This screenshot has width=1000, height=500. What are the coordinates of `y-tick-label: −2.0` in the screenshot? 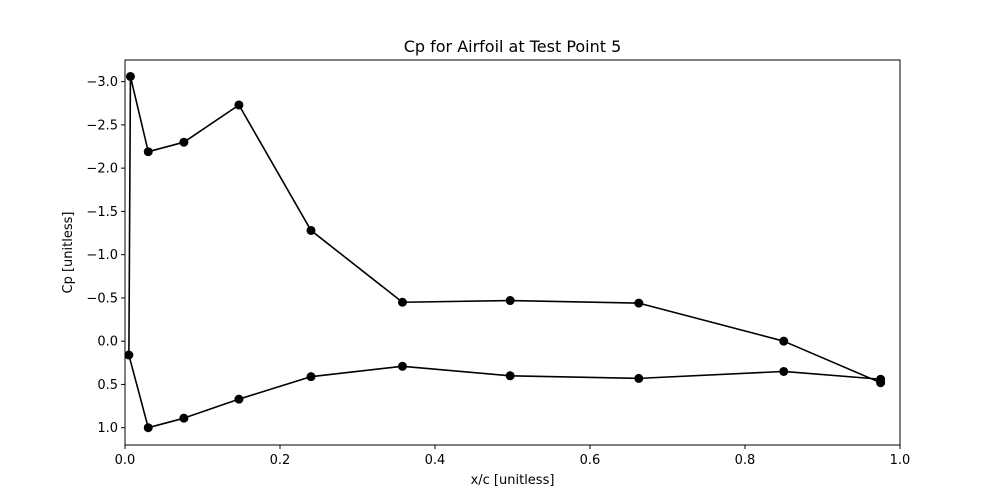 It's located at (102, 169).